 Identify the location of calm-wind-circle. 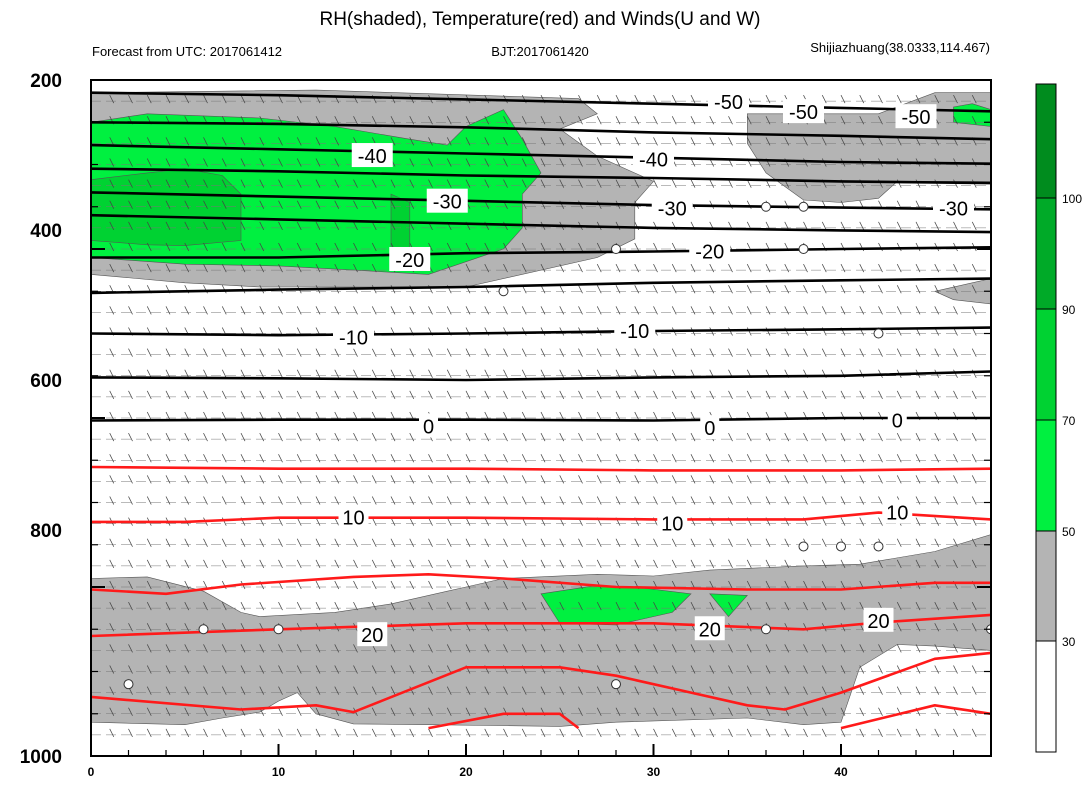
(878, 333).